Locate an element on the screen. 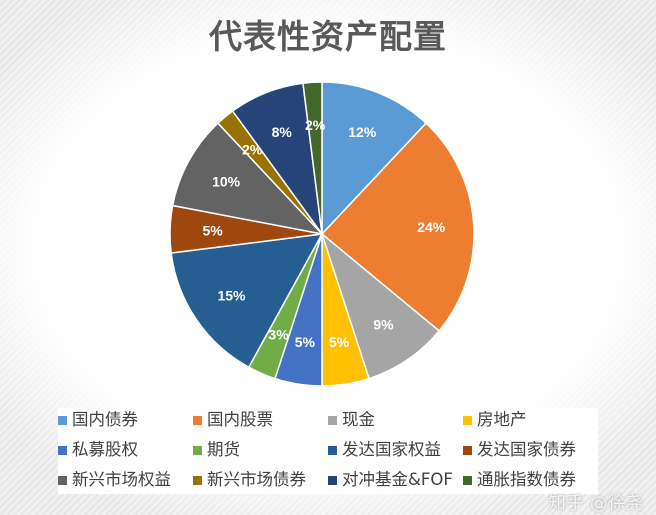 The width and height of the screenshot is (656, 515). legend-item: 现金 is located at coordinates (351, 420).